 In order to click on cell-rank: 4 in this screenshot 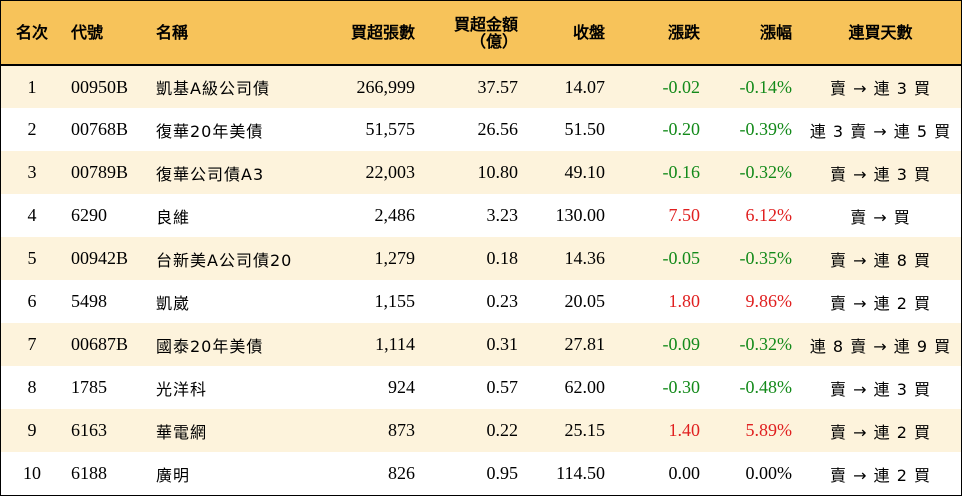, I will do `click(32, 215)`.